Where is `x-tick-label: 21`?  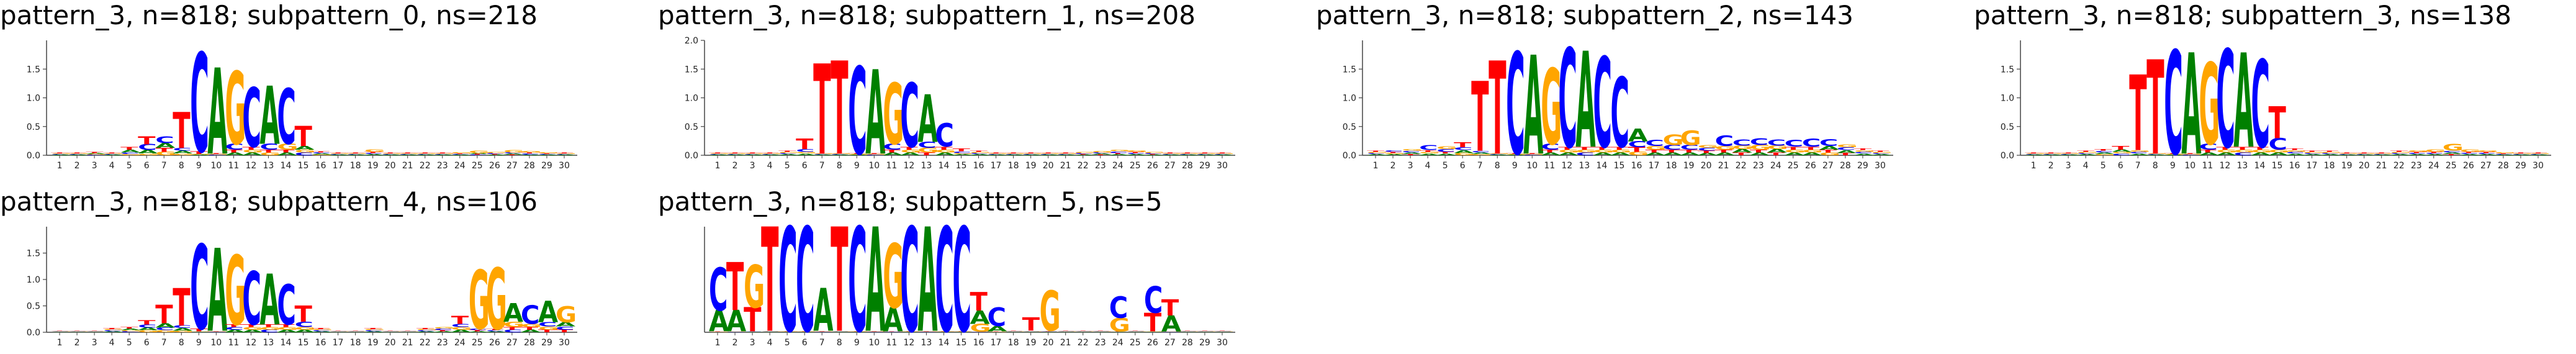 x-tick-label: 21 is located at coordinates (407, 166).